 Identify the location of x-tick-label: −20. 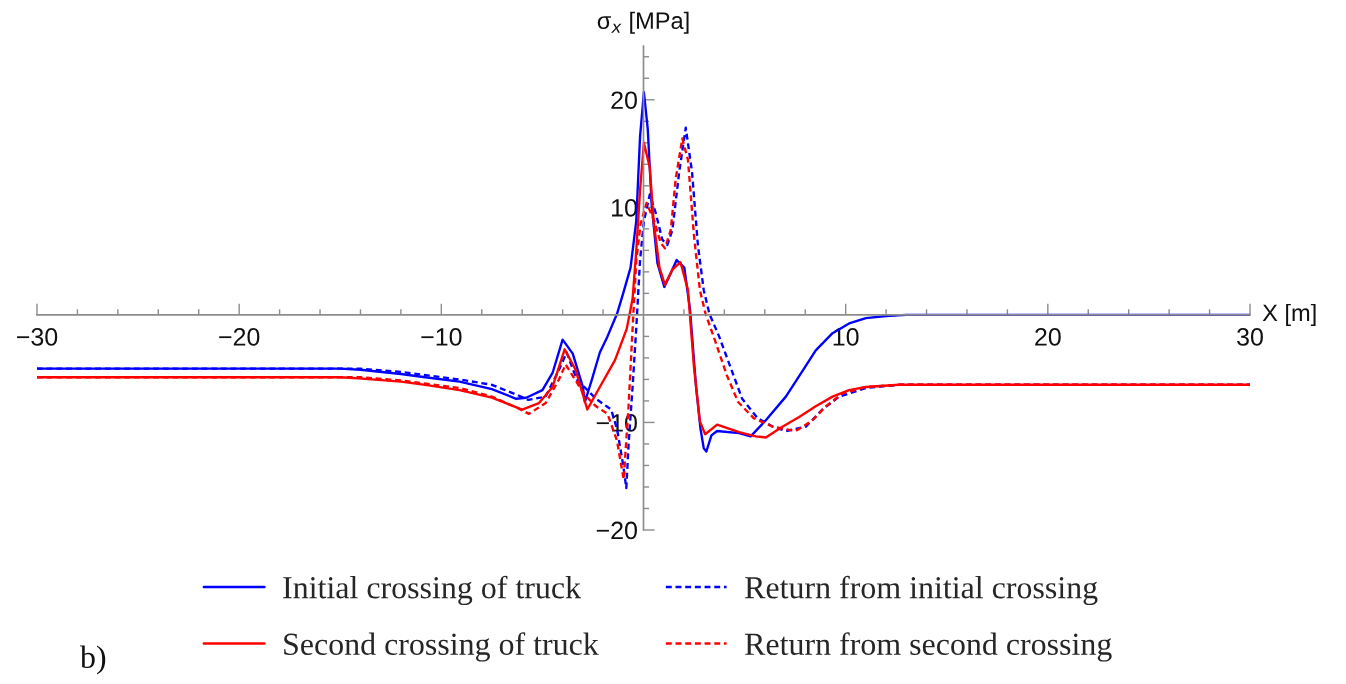
(239, 337).